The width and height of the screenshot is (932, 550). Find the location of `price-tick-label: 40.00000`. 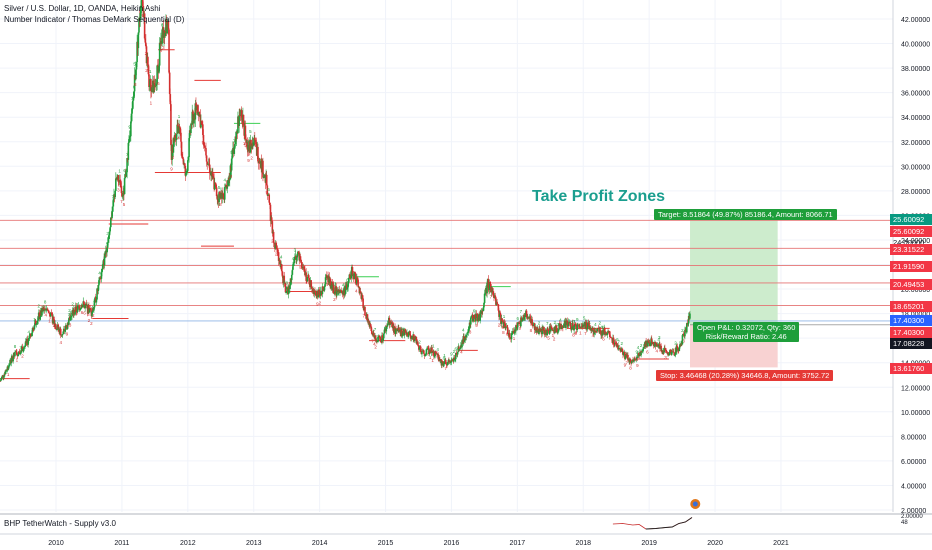

price-tick-label: 40.00000 is located at coordinates (915, 45).